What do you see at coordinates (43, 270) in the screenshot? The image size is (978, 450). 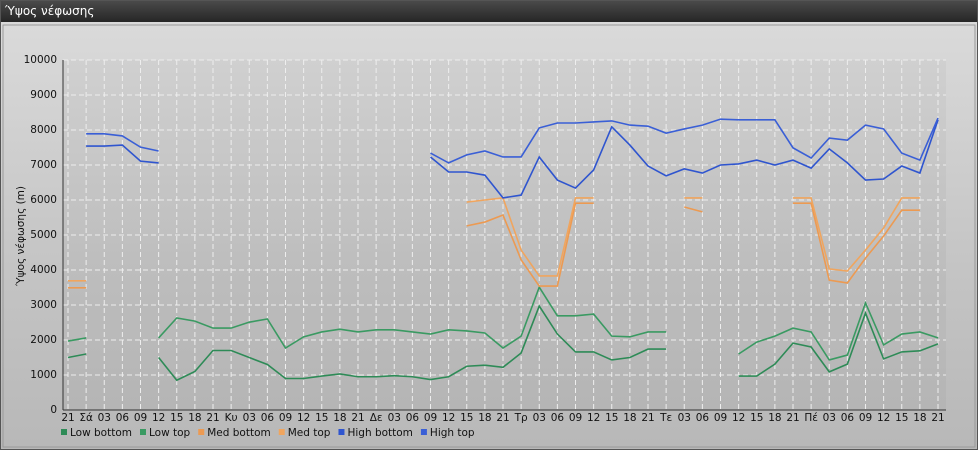 I see `y-tick-label: 4000` at bounding box center [43, 270].